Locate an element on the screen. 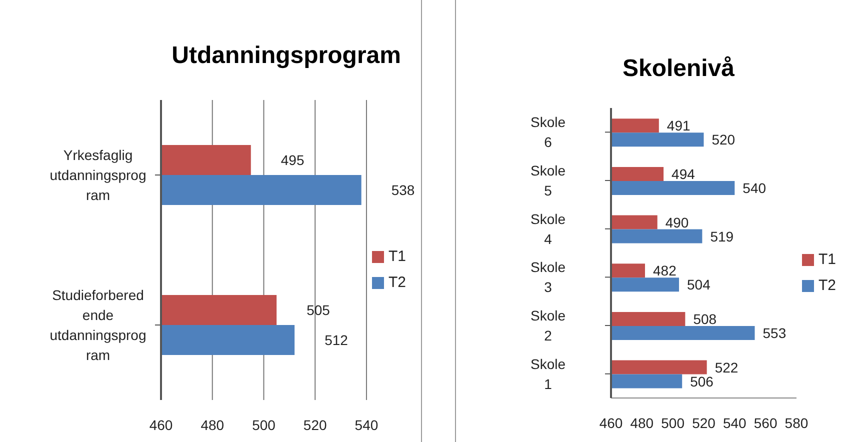 The width and height of the screenshot is (857, 442). data-label: 494 is located at coordinates (684, 174).